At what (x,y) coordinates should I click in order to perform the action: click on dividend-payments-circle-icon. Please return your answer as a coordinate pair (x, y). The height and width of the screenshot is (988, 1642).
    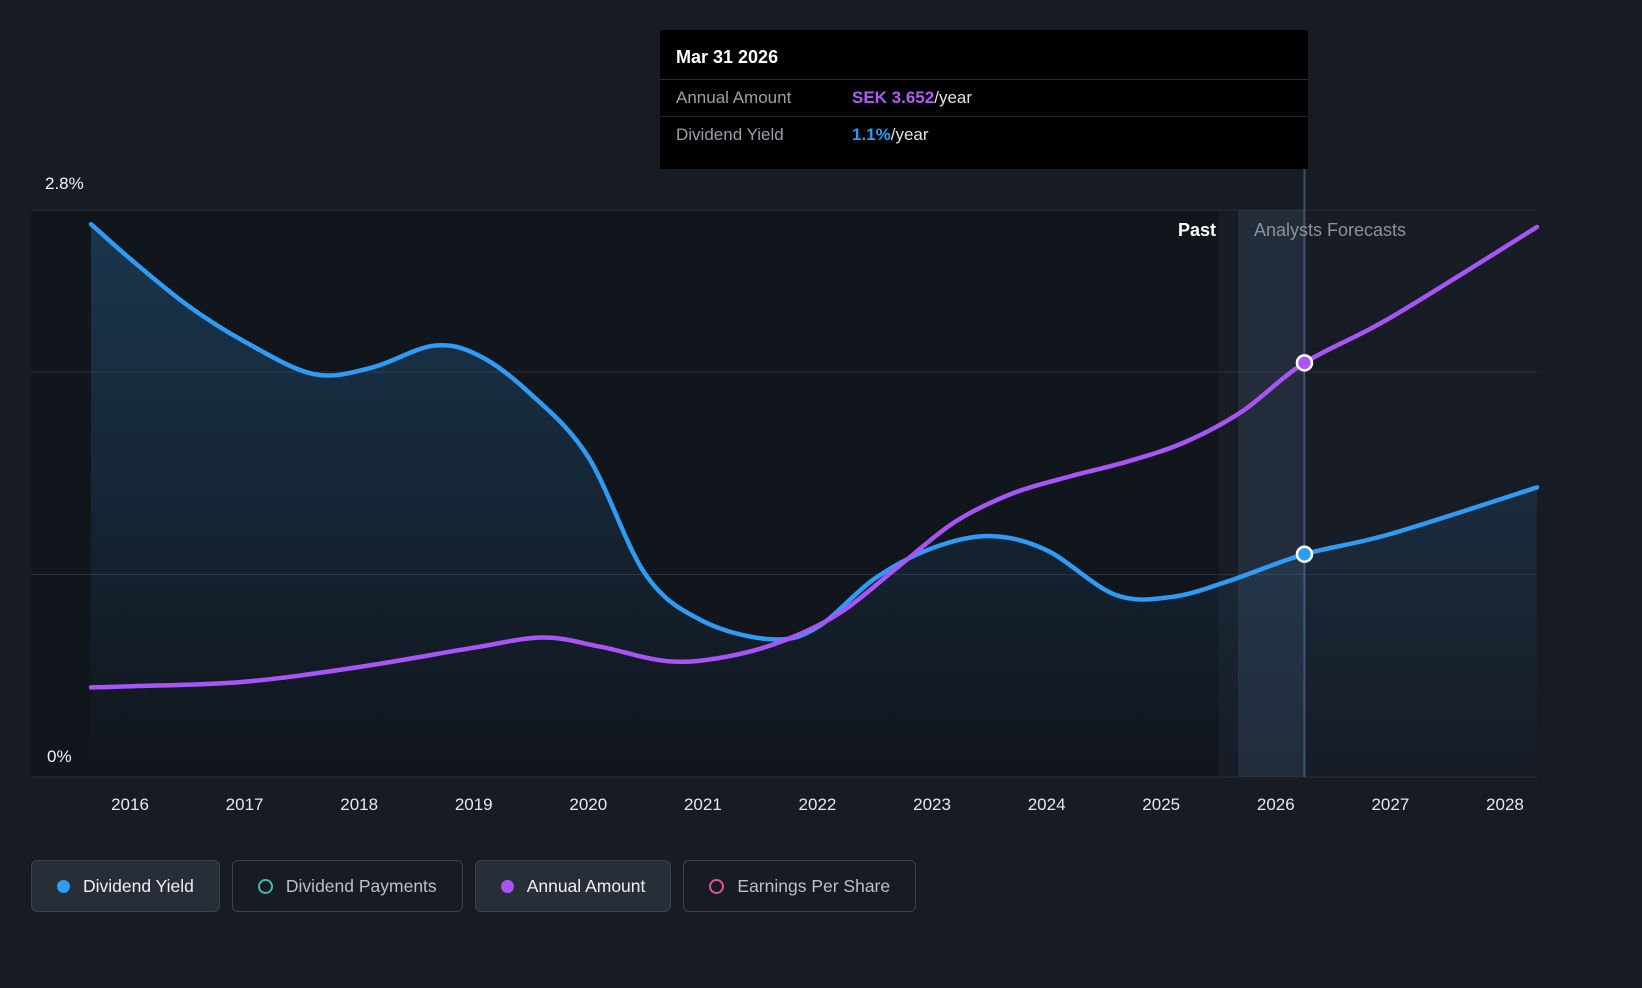
    Looking at the image, I should click on (265, 886).